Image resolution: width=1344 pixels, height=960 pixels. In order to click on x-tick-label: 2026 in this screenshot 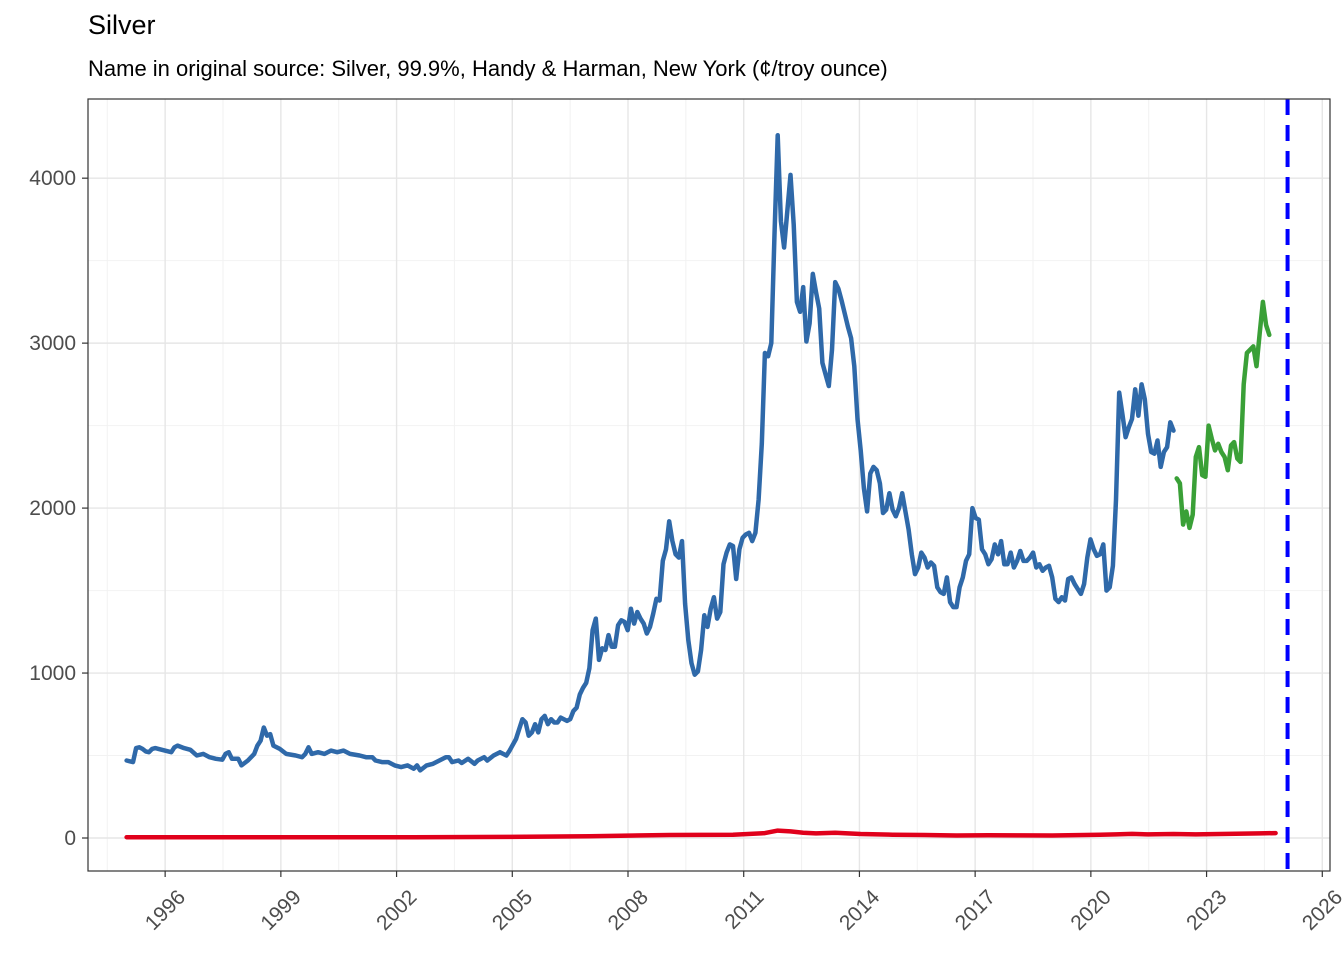, I will do `click(1321, 910)`.